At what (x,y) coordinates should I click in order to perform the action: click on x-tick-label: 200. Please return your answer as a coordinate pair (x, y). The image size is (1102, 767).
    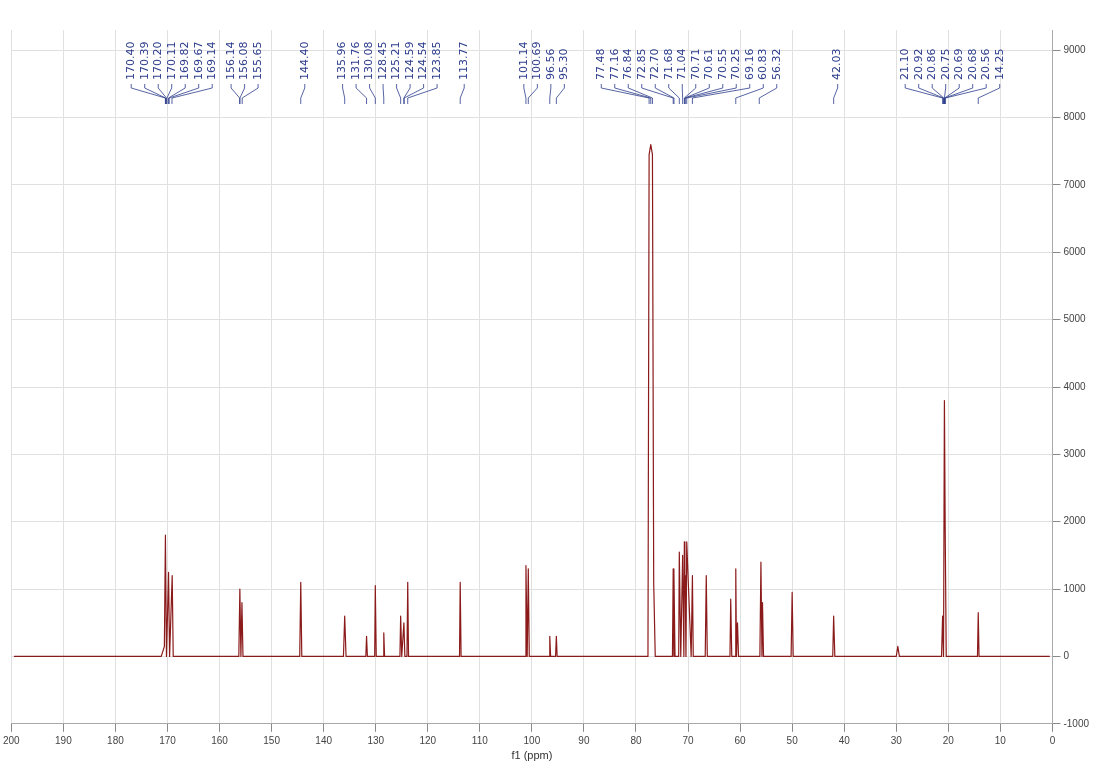
    Looking at the image, I should click on (12, 740).